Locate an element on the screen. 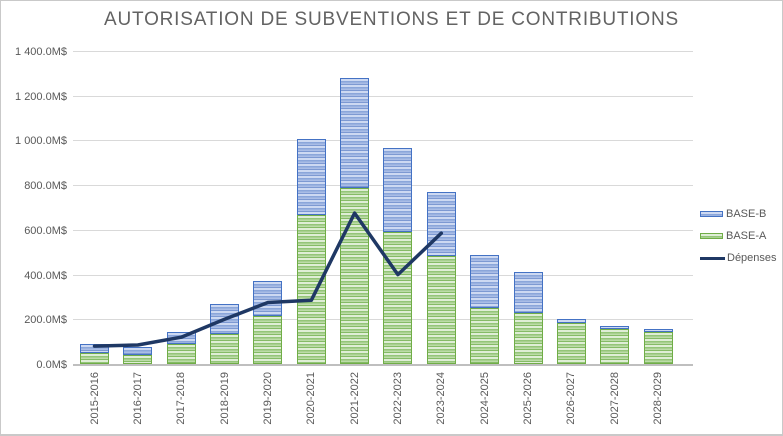  x-axis-label: 2018-2019 is located at coordinates (225, 398).